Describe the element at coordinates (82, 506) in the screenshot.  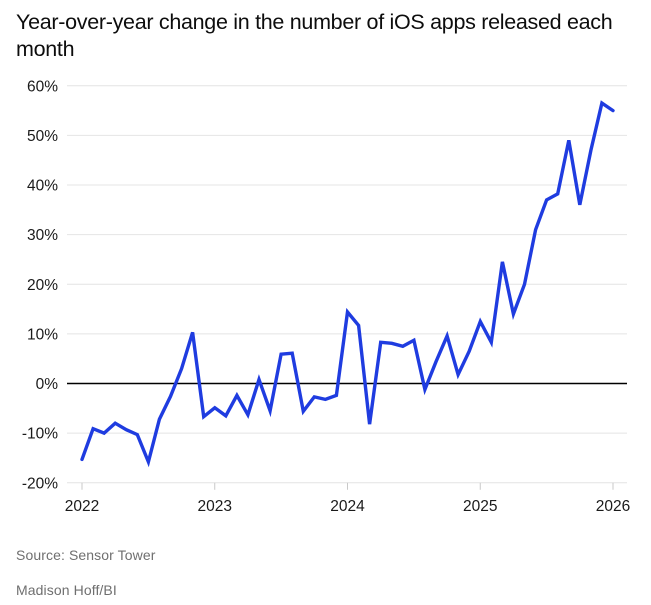
I see `x-axis-label-2022: 2022` at that location.